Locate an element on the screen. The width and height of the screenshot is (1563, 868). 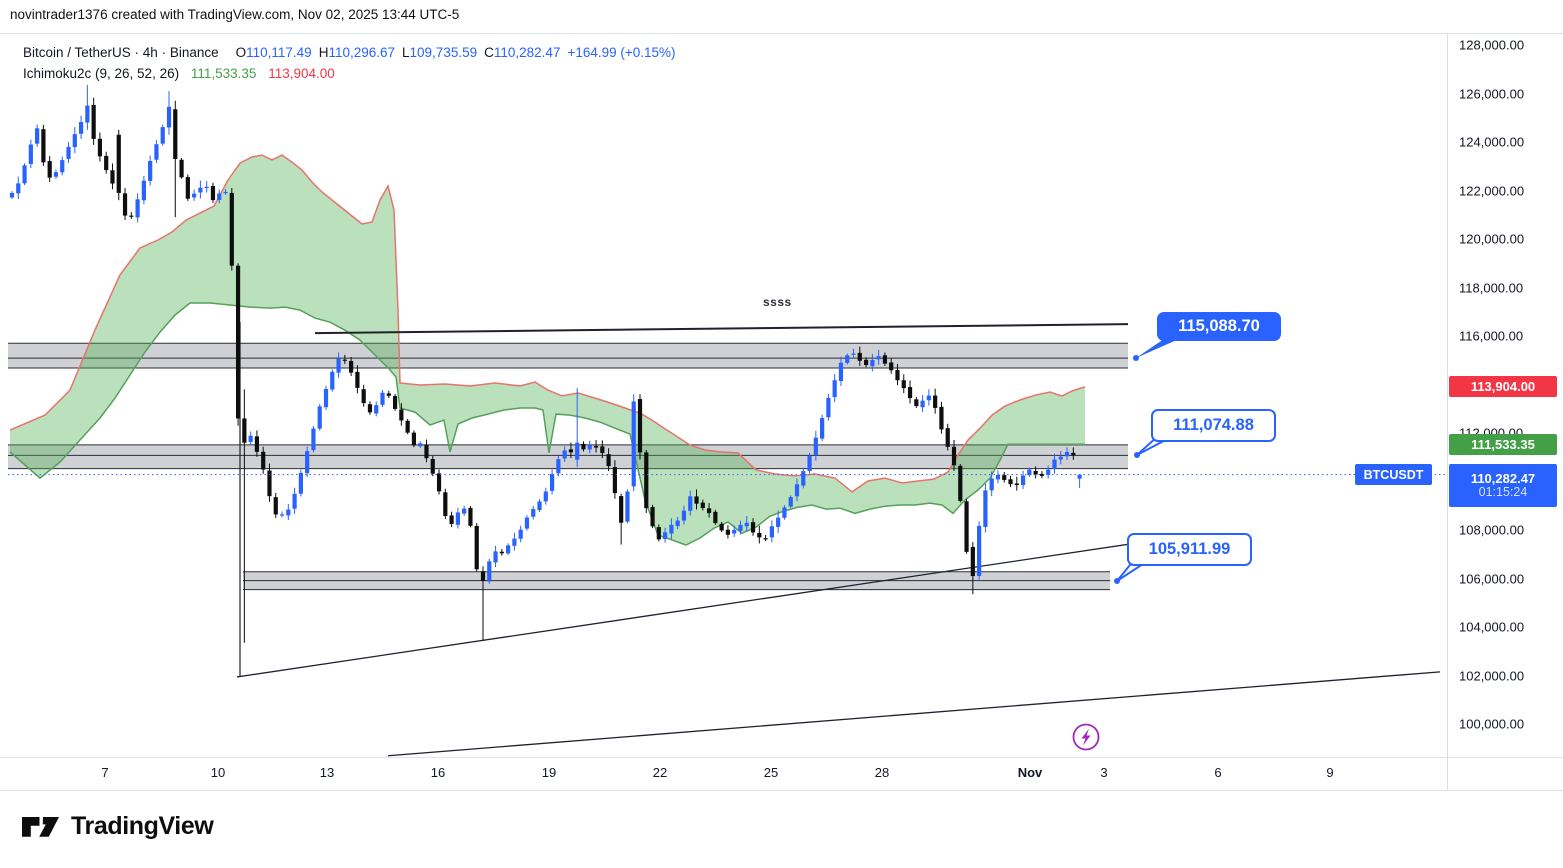
time-axis-label: 25 is located at coordinates (771, 772).